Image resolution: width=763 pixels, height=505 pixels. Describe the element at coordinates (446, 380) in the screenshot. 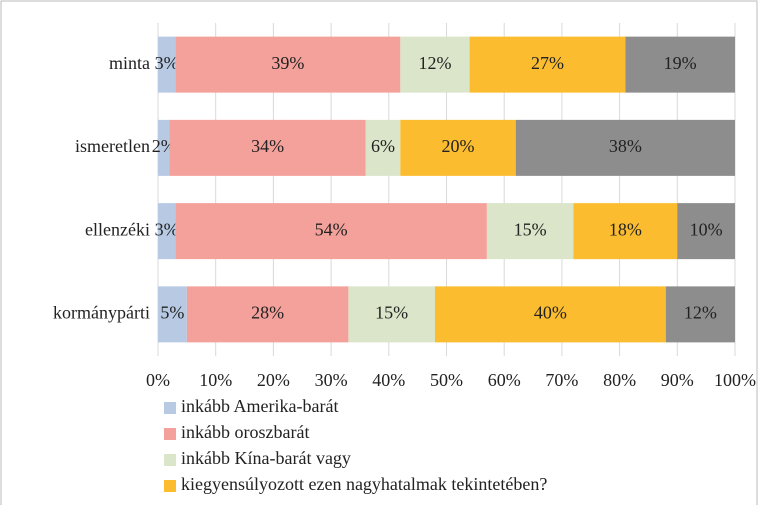

I see `x-tick-label: 50%` at that location.